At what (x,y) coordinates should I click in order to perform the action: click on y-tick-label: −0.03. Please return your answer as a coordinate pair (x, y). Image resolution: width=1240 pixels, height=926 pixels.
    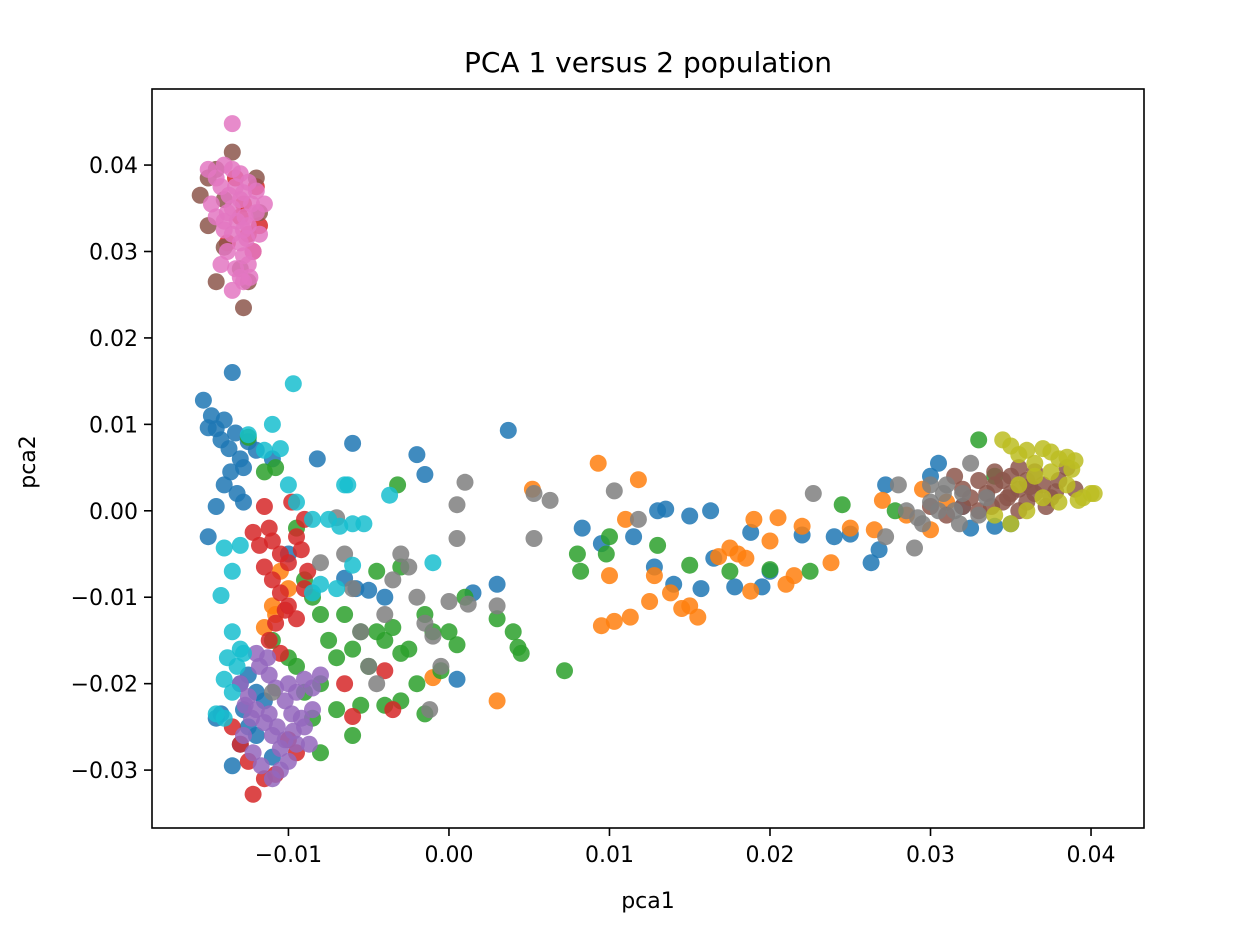
    Looking at the image, I should click on (104, 771).